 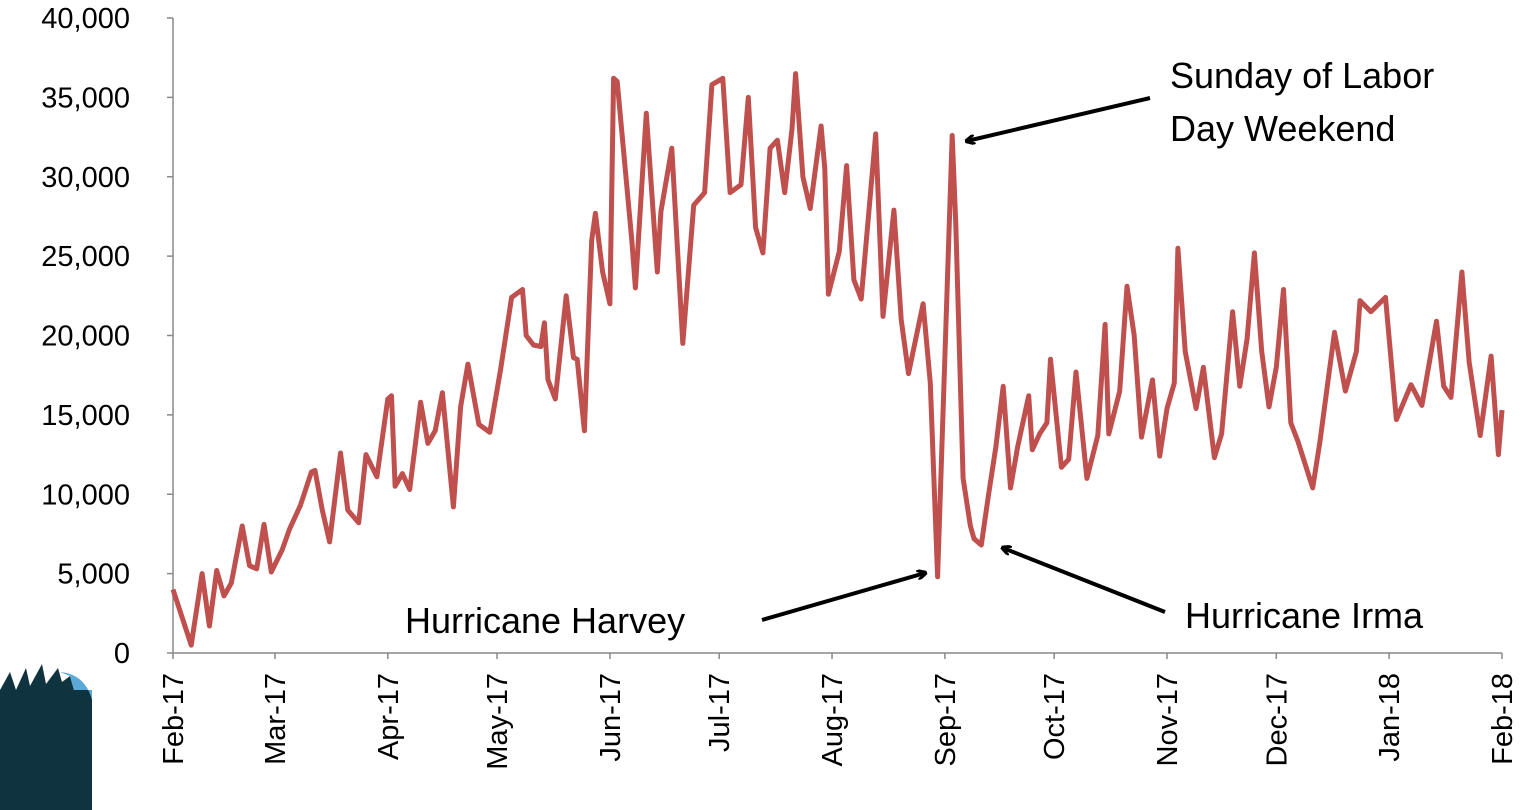 I want to click on x-tick-label: Nov-17, so click(x=1168, y=720).